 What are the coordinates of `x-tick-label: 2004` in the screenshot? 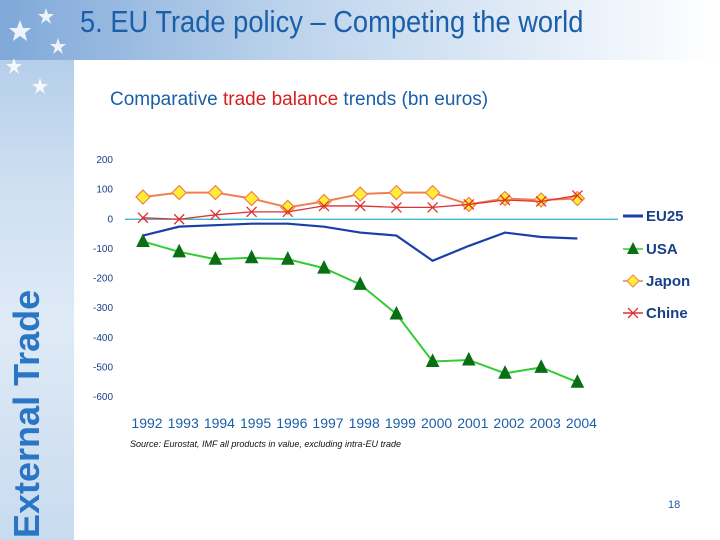 It's located at (581, 423).